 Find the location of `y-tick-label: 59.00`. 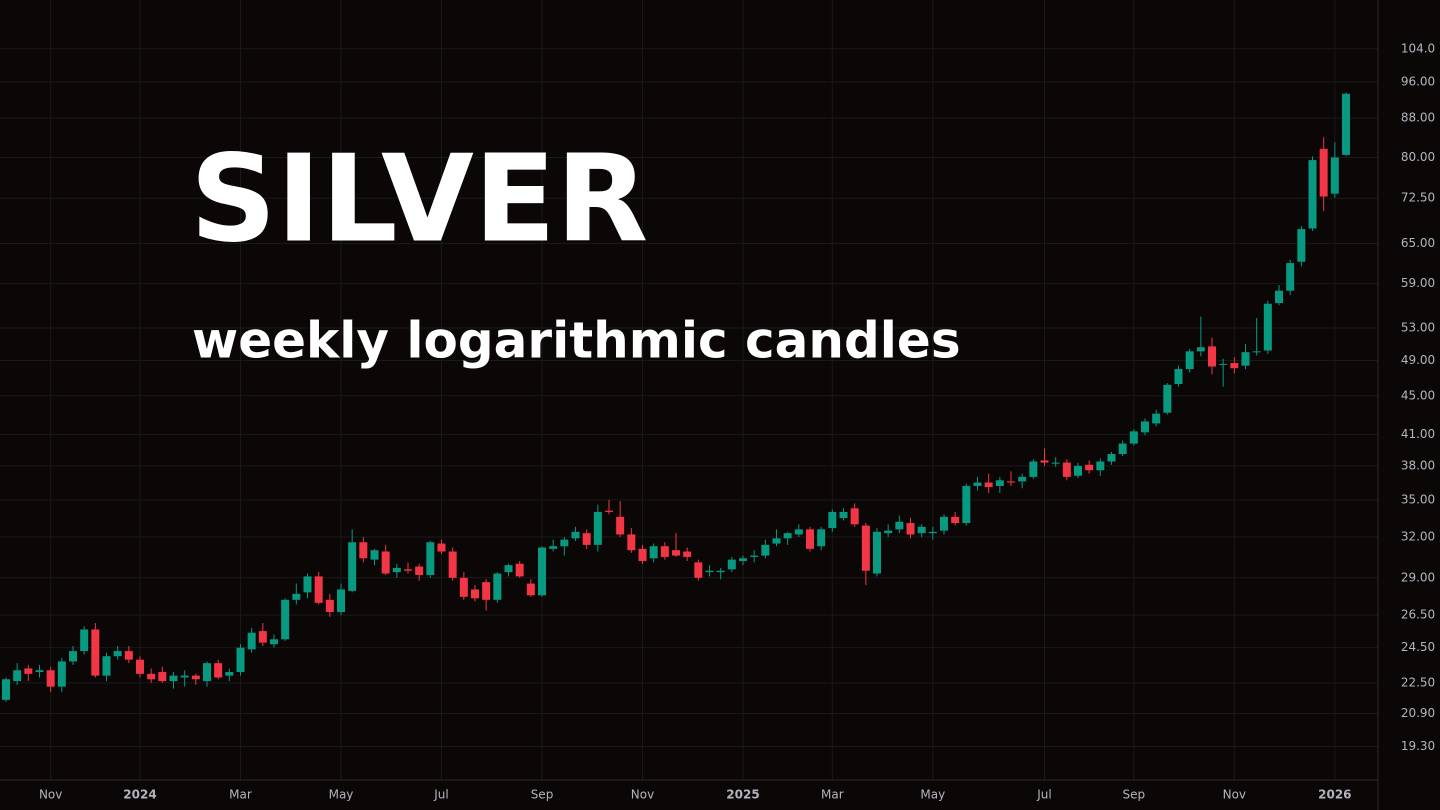

y-tick-label: 59.00 is located at coordinates (1418, 283).